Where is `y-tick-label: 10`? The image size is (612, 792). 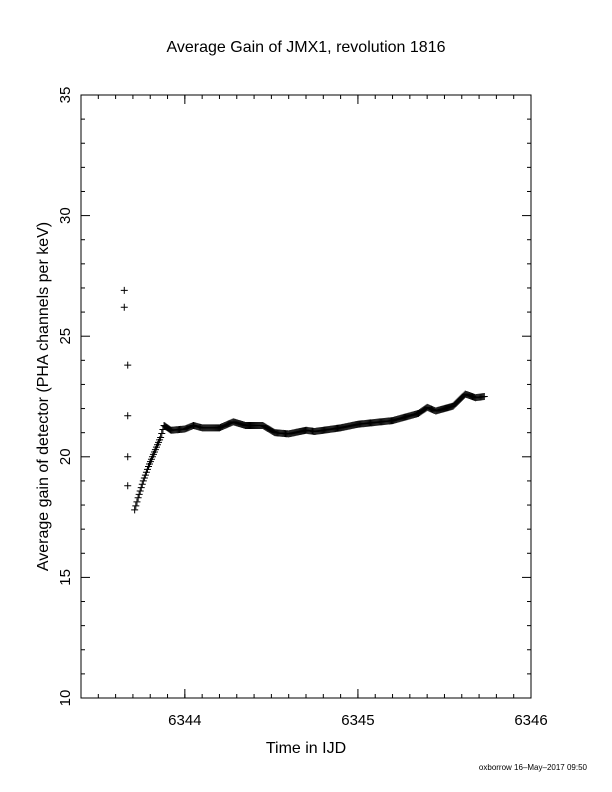 y-tick-label: 10 is located at coordinates (65, 698).